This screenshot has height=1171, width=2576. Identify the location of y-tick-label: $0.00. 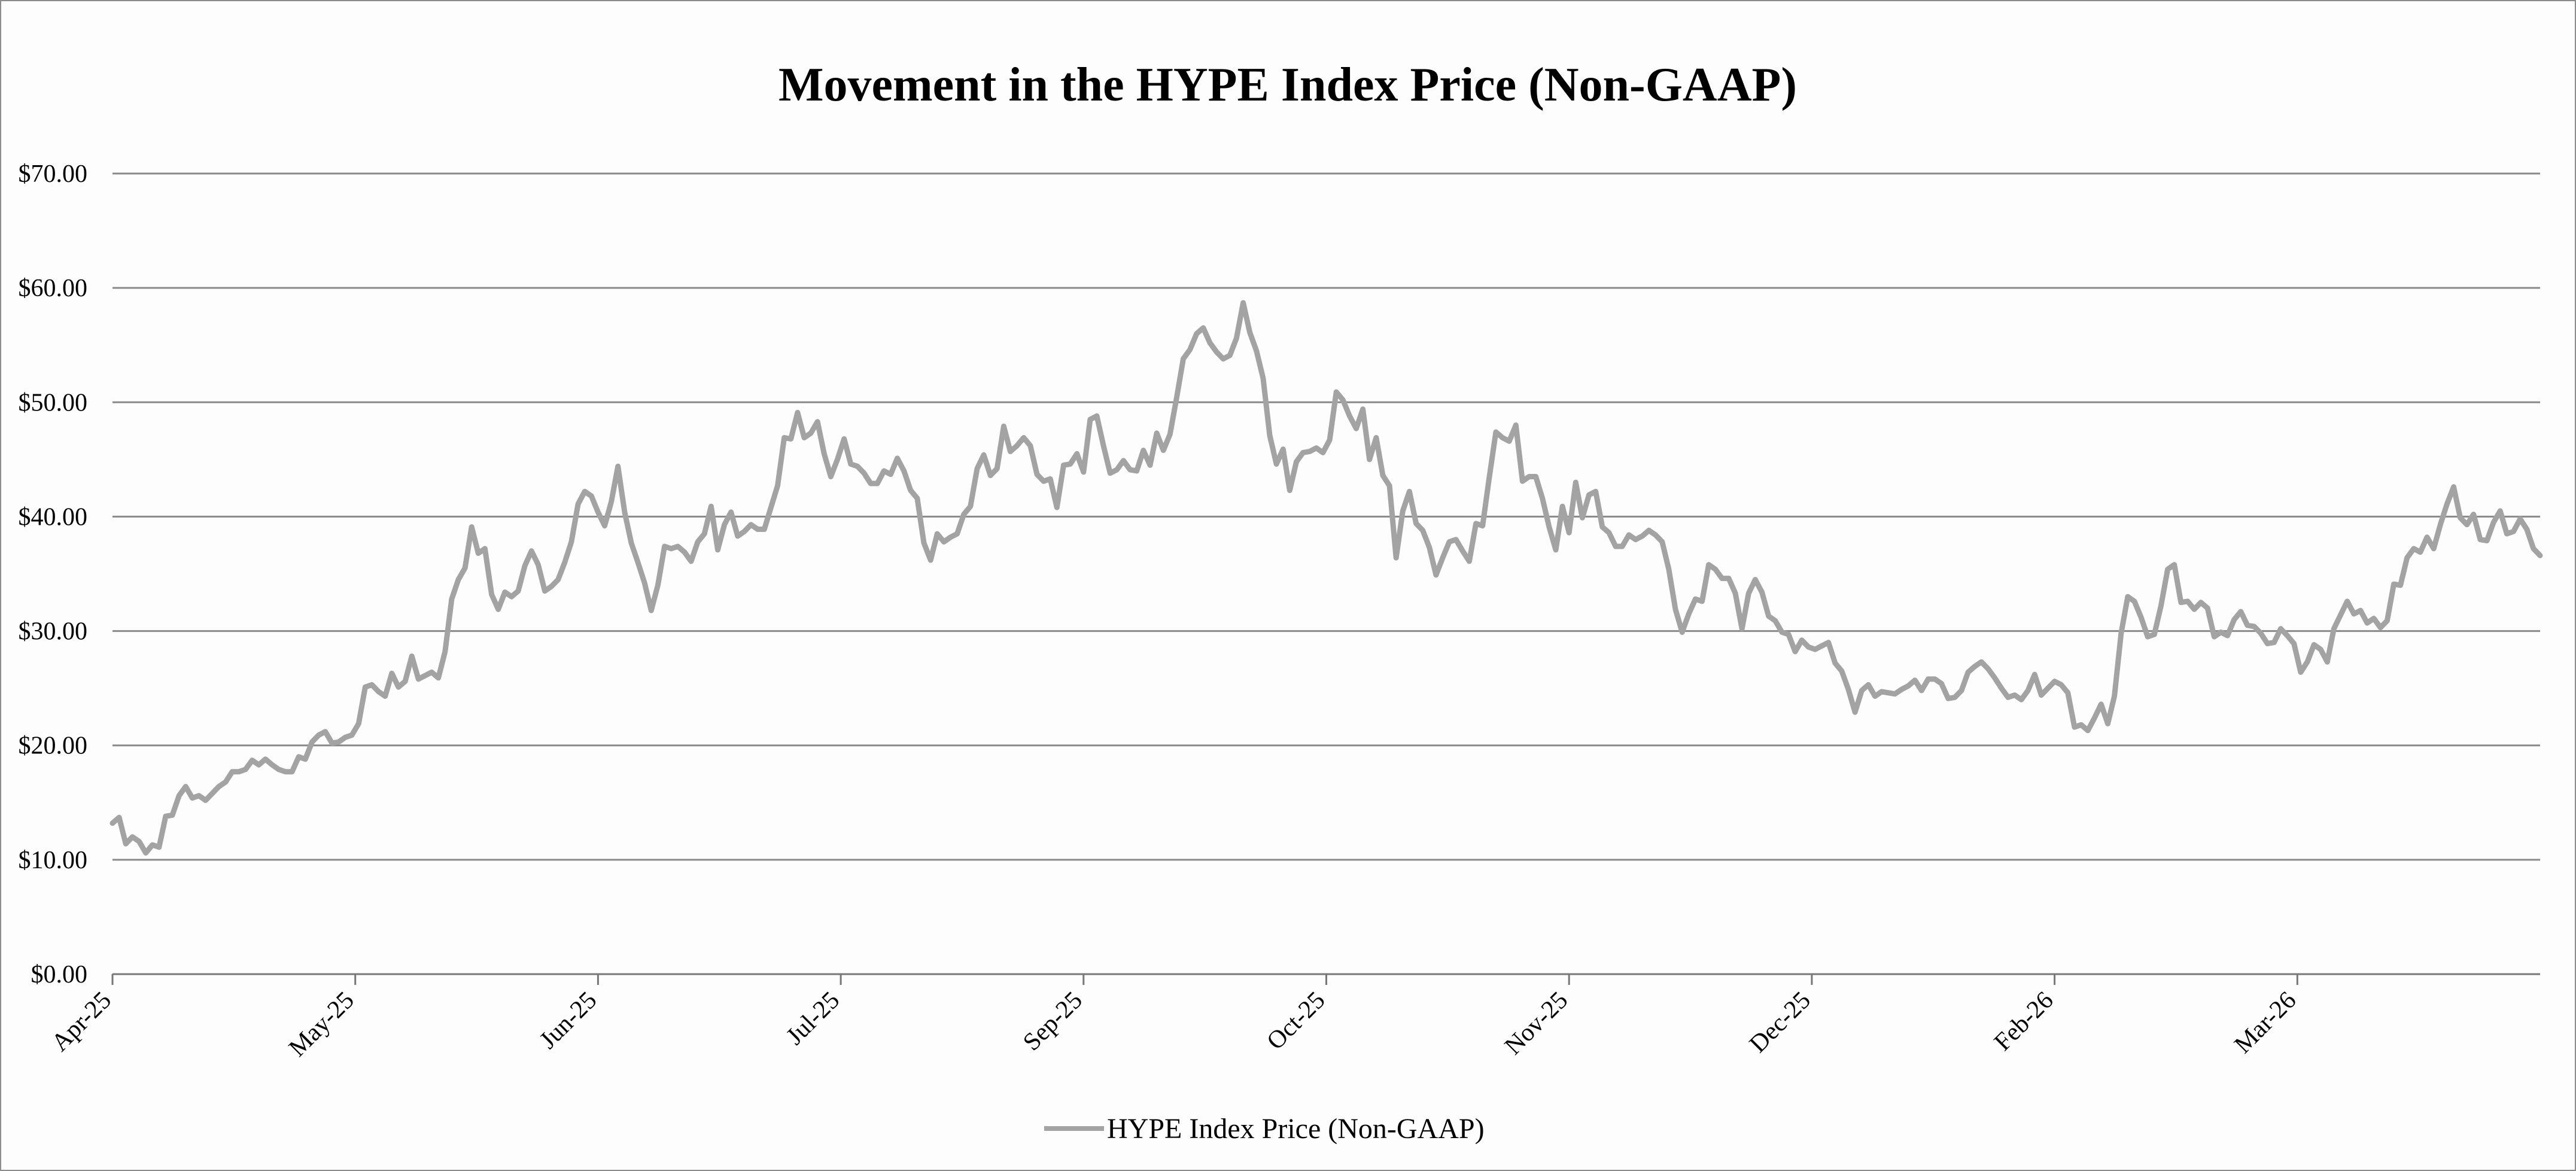
(59, 974).